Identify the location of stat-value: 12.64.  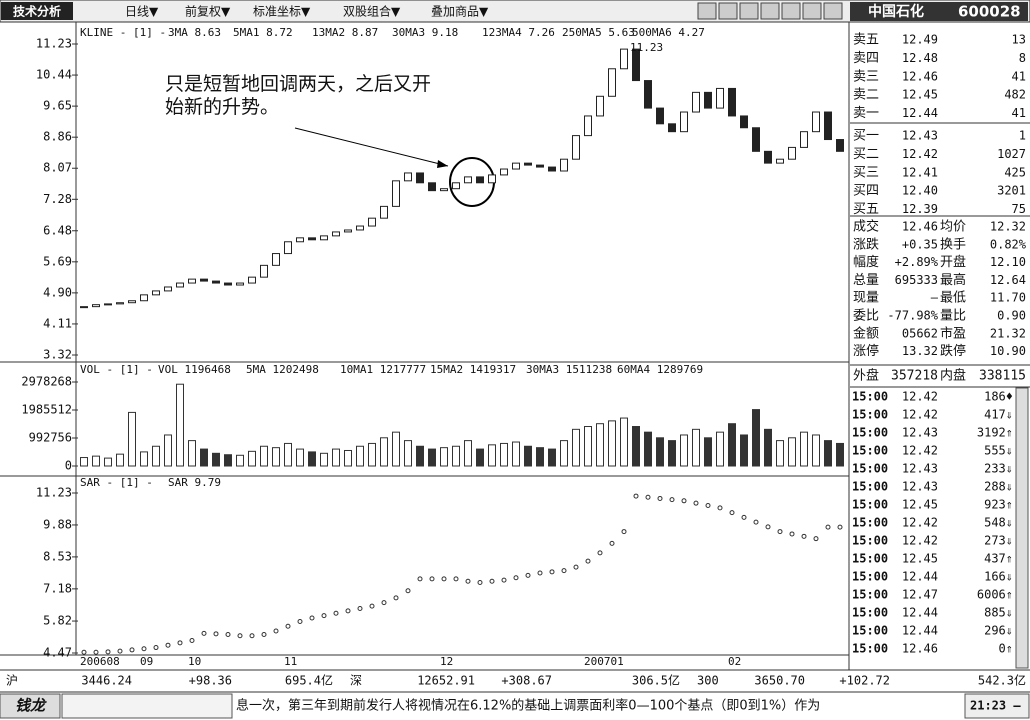
(1008, 280).